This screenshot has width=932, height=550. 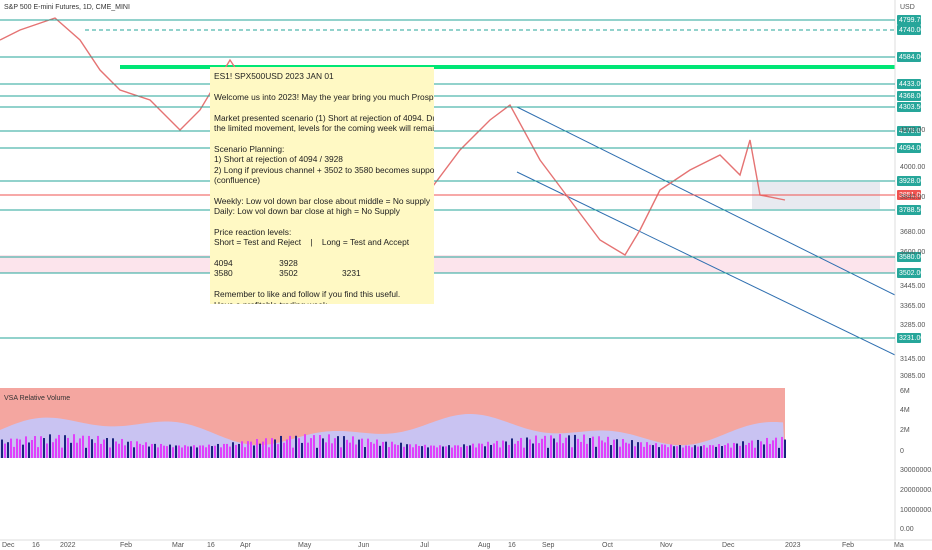 What do you see at coordinates (912, 130) in the screenshot?
I see `price-axis-label: 4200.00` at bounding box center [912, 130].